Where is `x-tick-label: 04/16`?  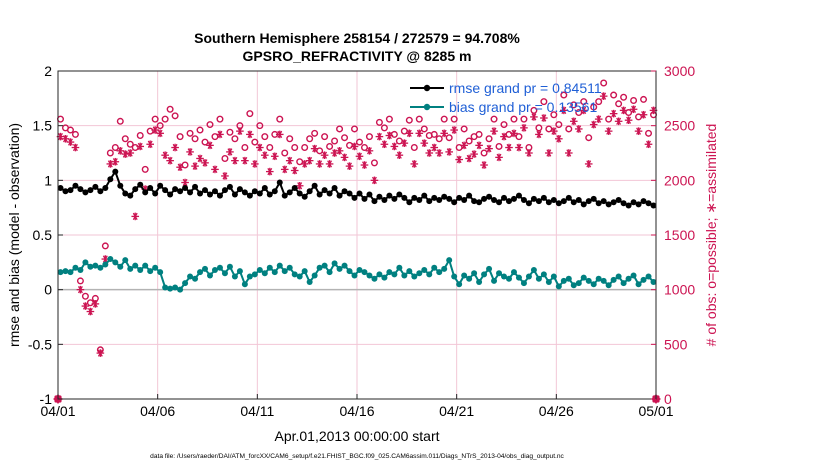
x-tick-label: 04/16 is located at coordinates (356, 411).